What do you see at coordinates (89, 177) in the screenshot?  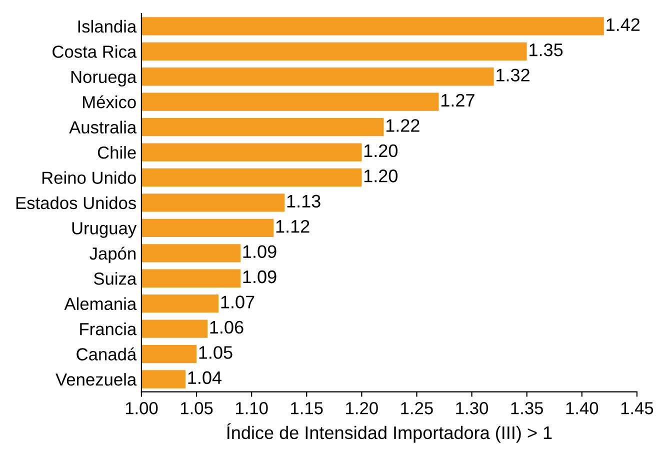 I see `y-tick-label: Reino Unido` at bounding box center [89, 177].